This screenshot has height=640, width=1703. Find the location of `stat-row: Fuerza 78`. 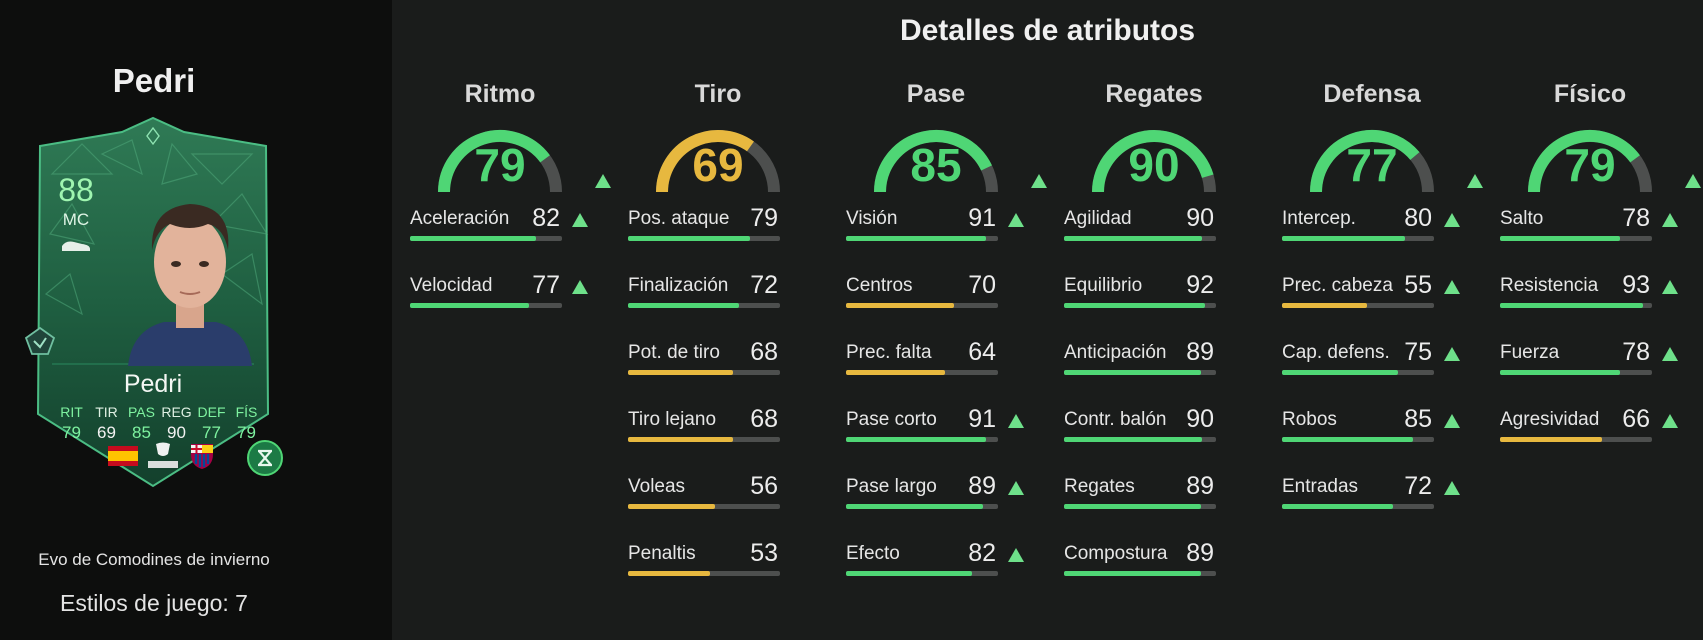

stat-row: Fuerza 78 is located at coordinates (1590, 372).